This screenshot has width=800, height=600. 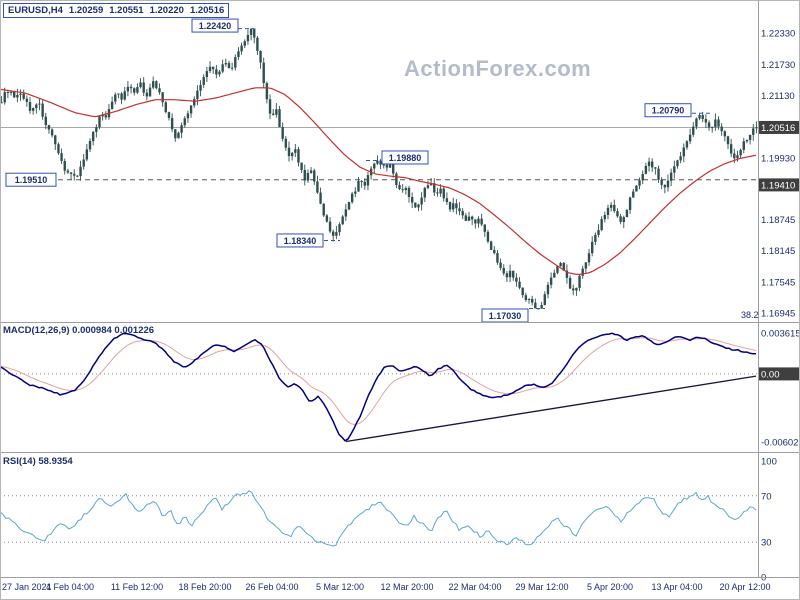 What do you see at coordinates (498, 68) in the screenshot?
I see `watermark: ActionForex.com` at bounding box center [498, 68].